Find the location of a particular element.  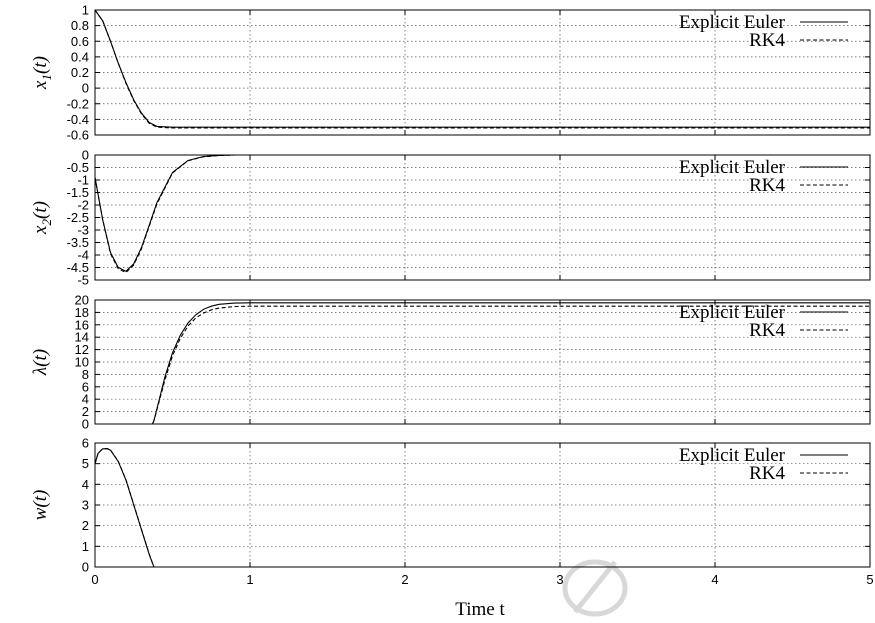

y-tick-label: 0.4 is located at coordinates (80, 56).